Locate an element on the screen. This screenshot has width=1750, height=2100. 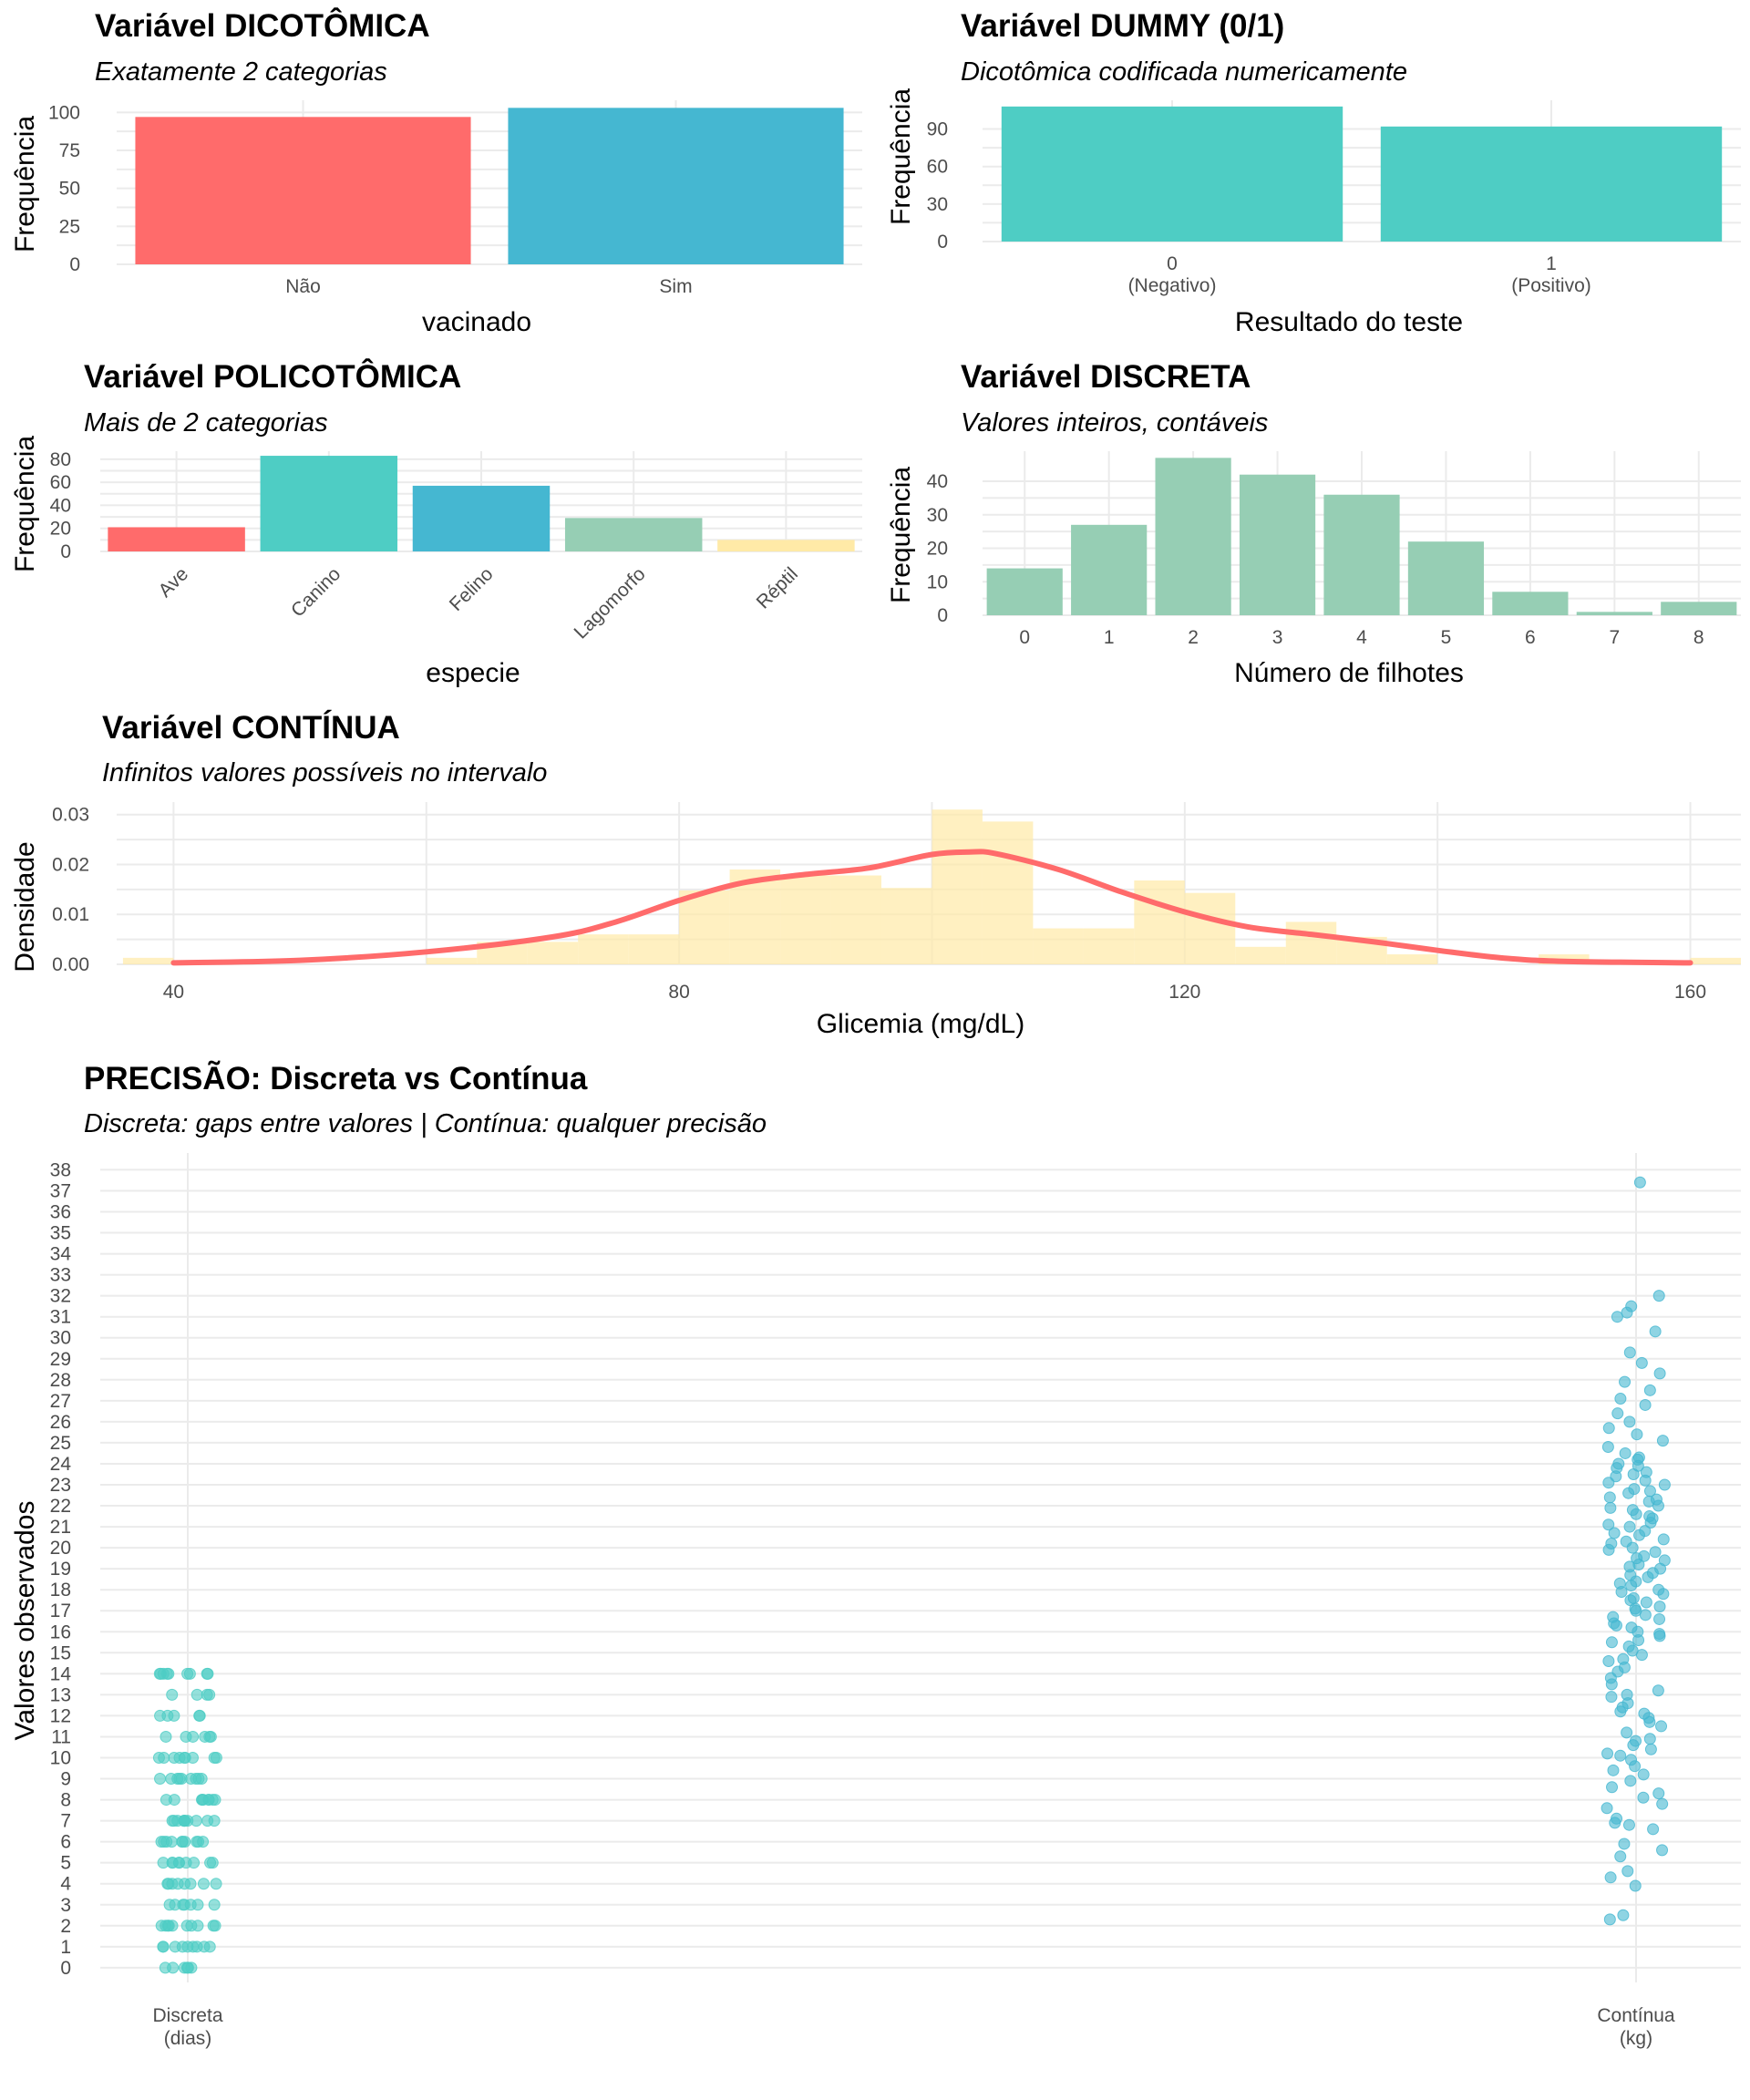
y-tick-label: 0.01 is located at coordinates (70, 915).